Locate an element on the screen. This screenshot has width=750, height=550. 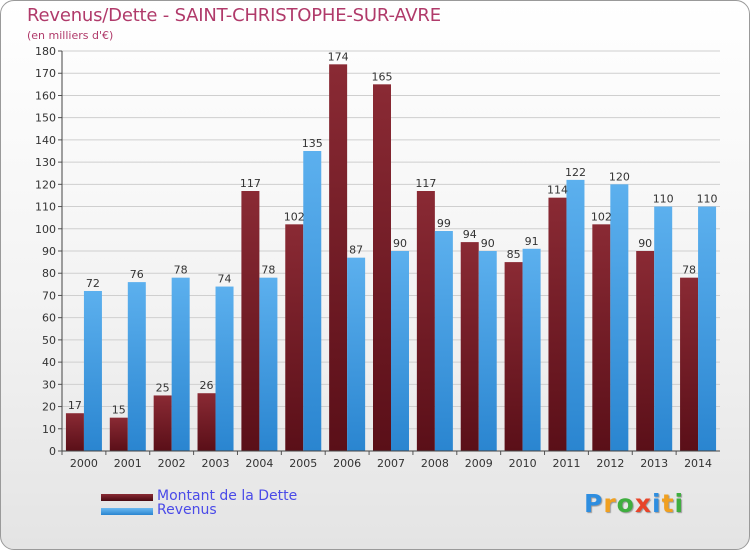
legend-label-debt: Montant de la Dette is located at coordinates (227, 496).